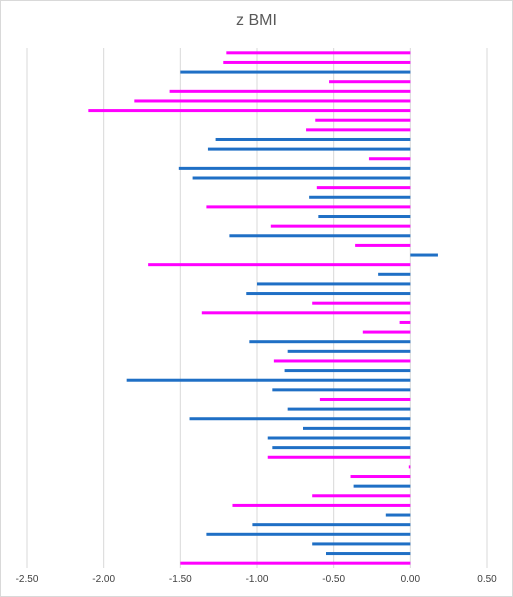 This screenshot has height=597, width=513. Describe the element at coordinates (256, 20) in the screenshot. I see `chart-title: z BMI` at that location.